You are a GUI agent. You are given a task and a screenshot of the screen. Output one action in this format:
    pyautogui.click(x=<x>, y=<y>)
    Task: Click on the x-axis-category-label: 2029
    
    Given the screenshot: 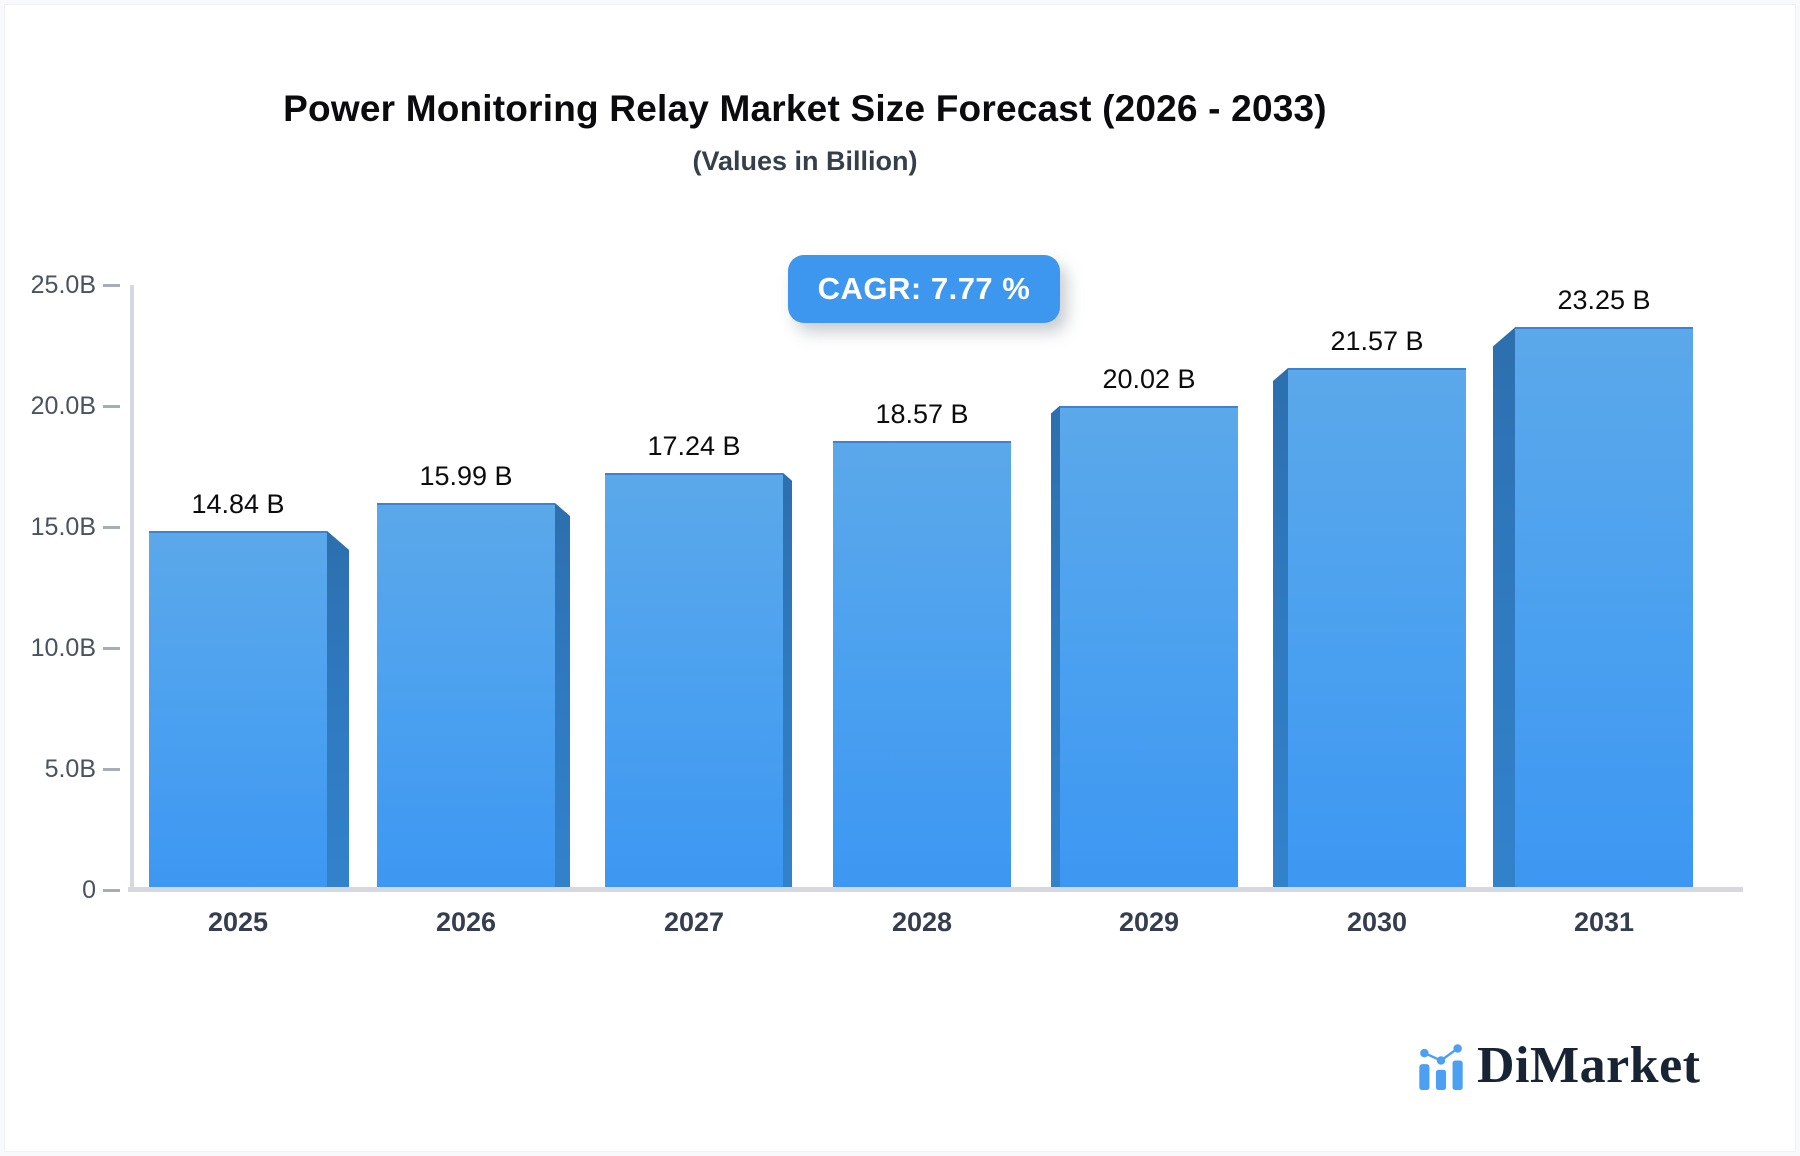 What is the action you would take?
    pyautogui.click(x=1149, y=922)
    